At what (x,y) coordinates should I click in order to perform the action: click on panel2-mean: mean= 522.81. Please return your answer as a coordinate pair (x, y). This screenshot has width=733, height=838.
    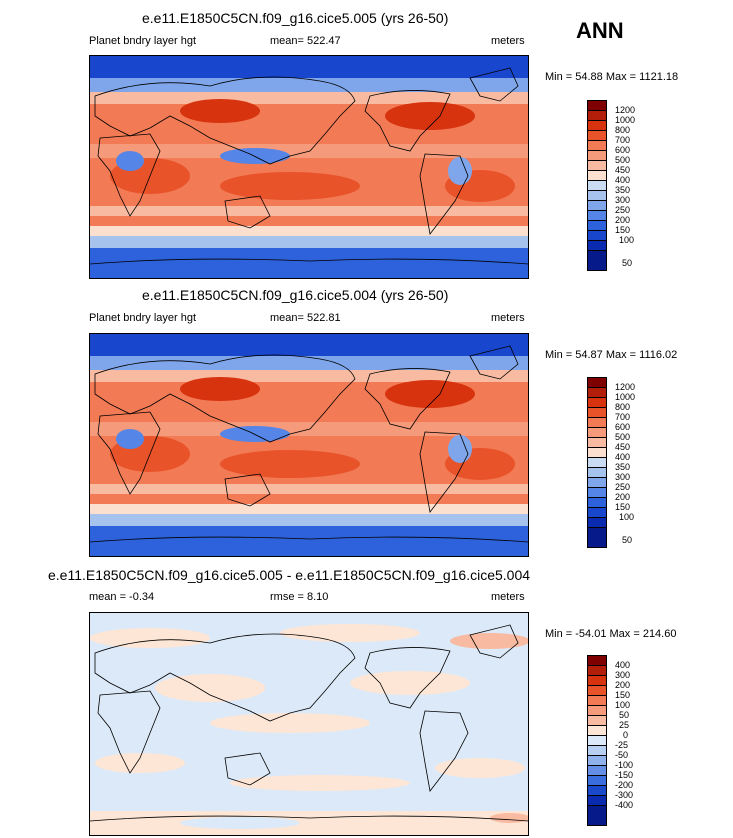
    Looking at the image, I should click on (305, 318).